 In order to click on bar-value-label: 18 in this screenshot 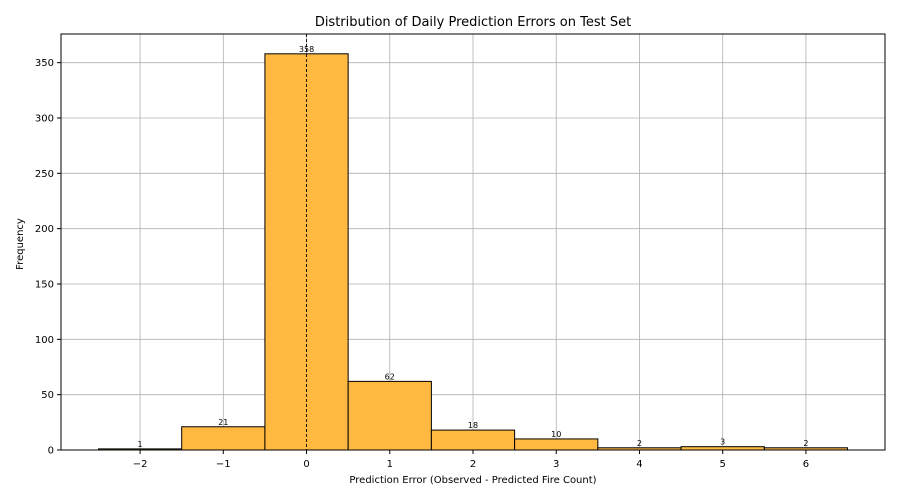, I will do `click(473, 425)`.